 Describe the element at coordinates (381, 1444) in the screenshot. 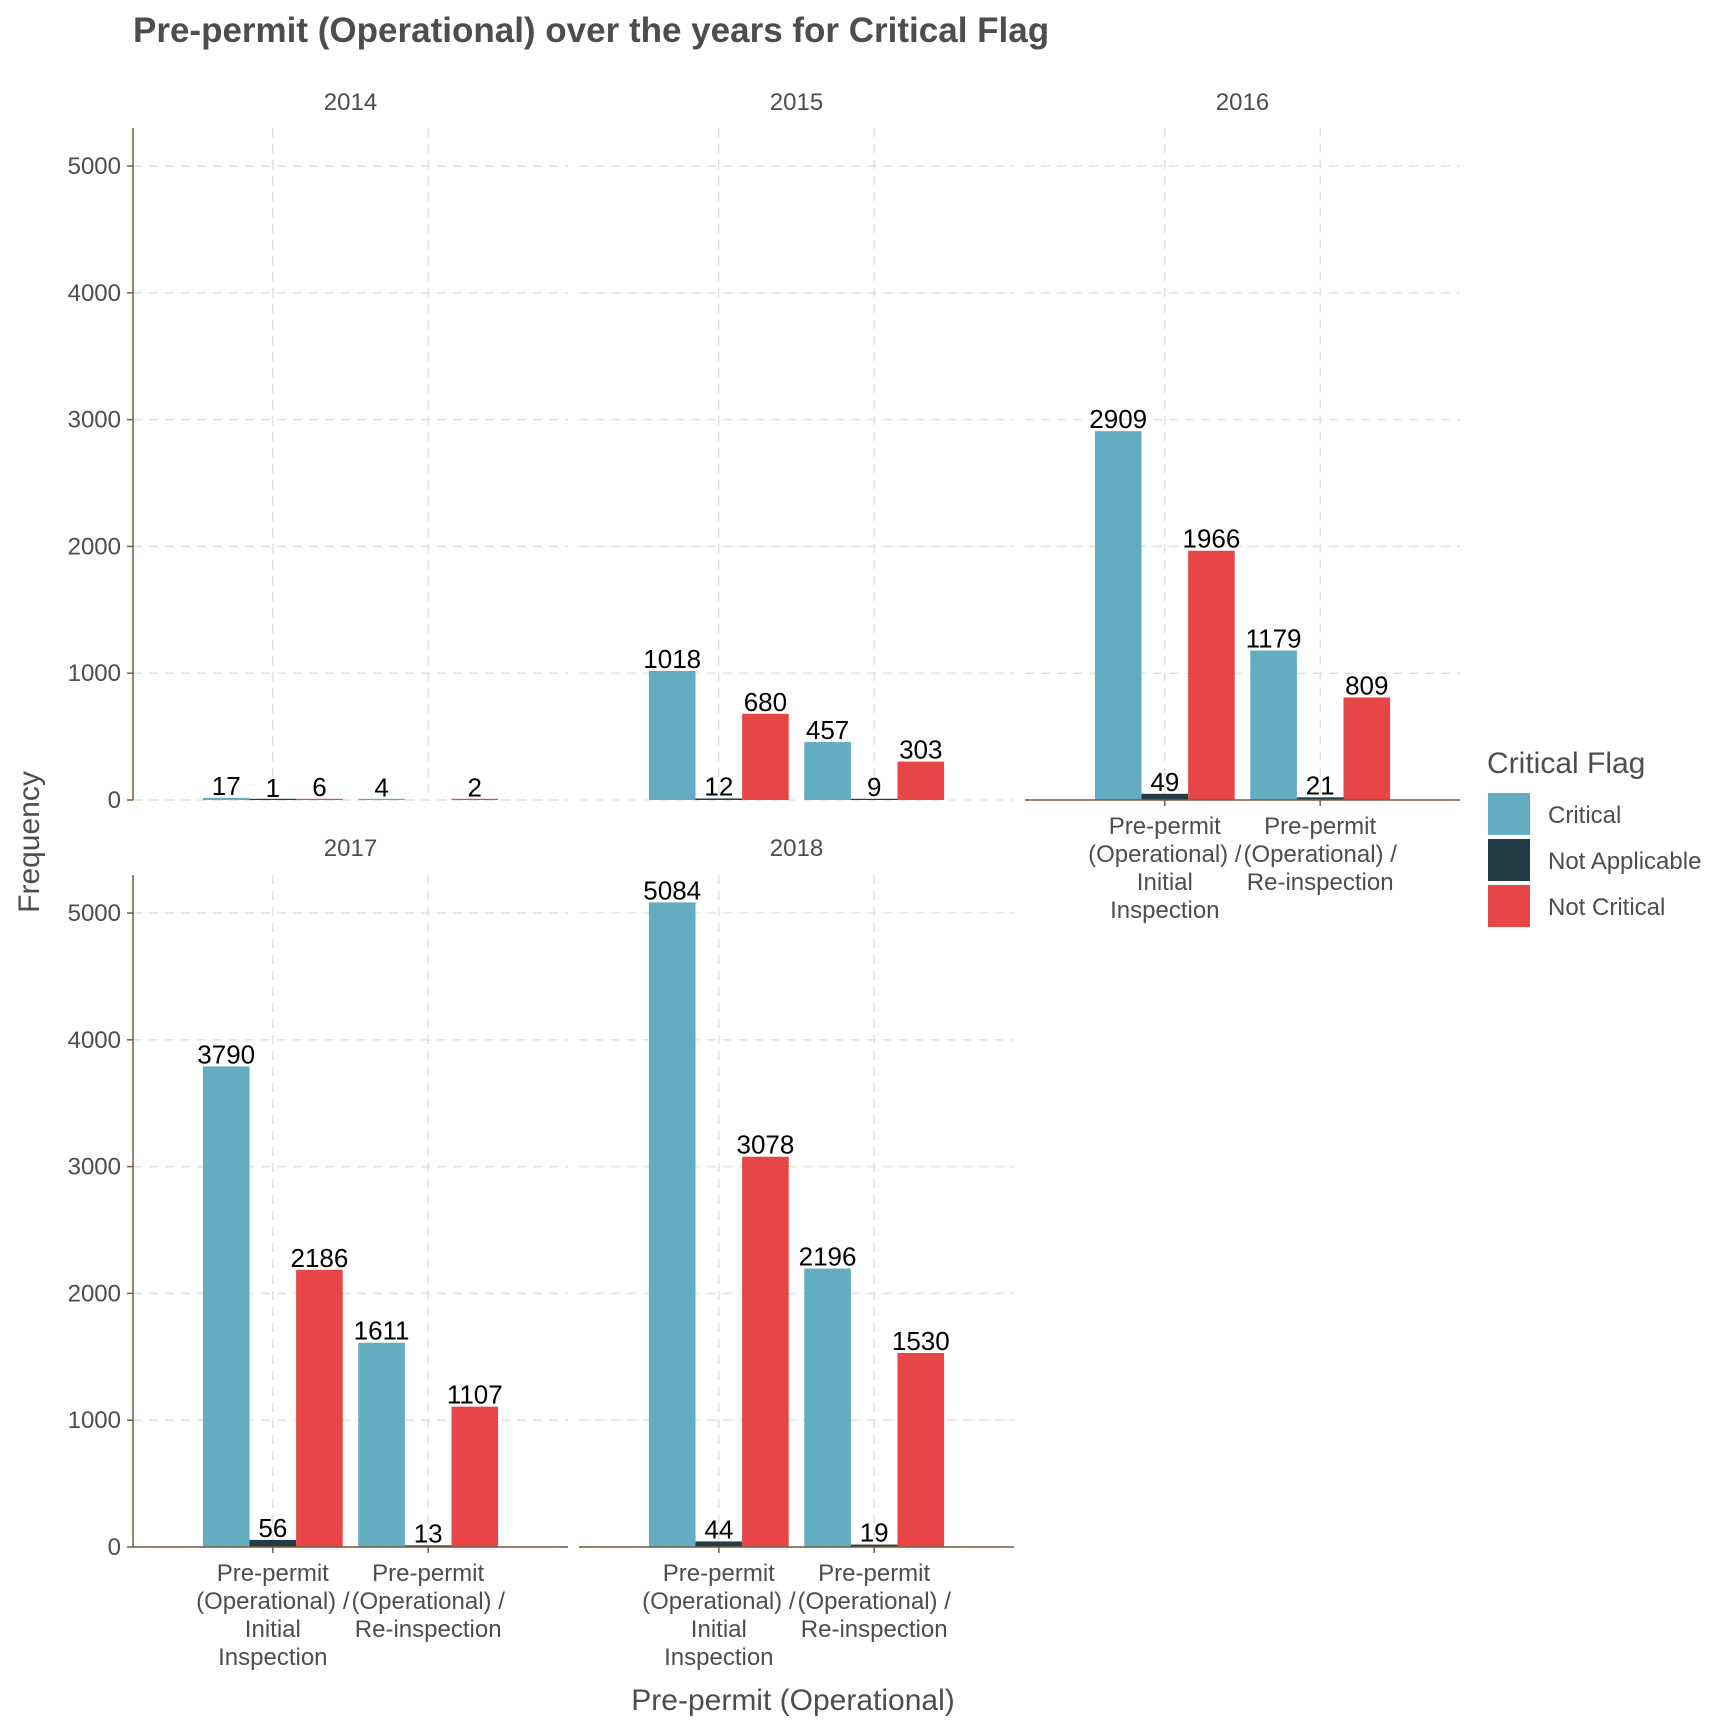

I see `bar-2017-1-critical` at that location.